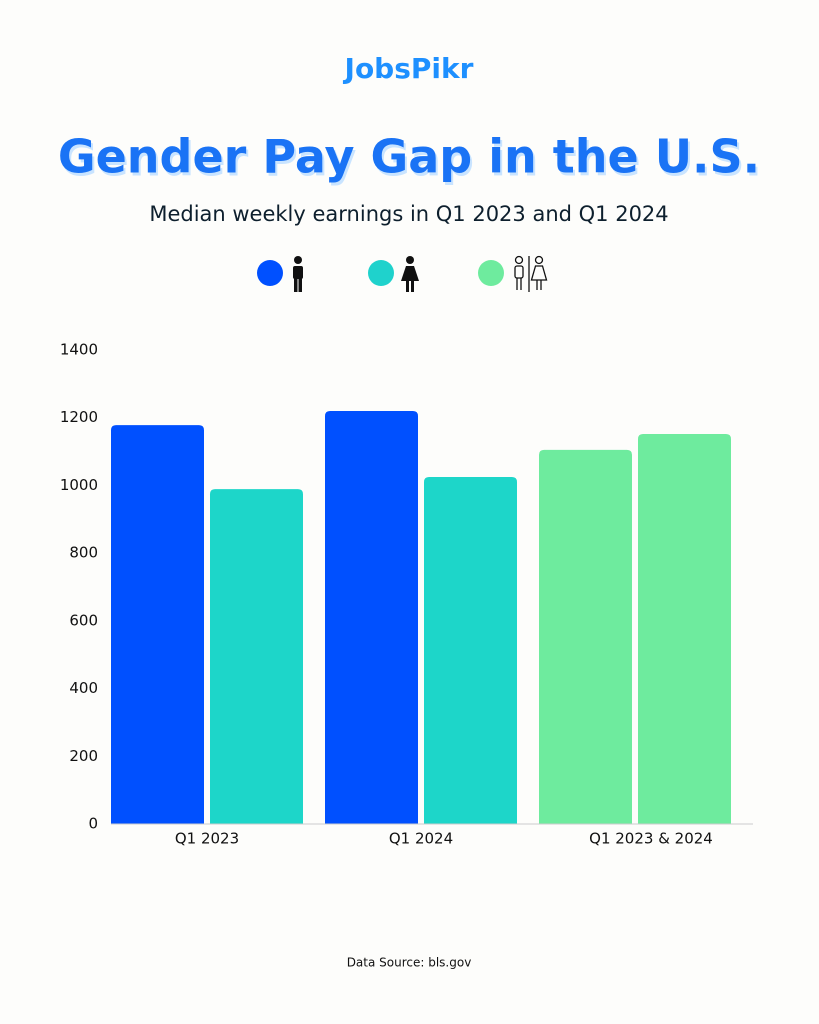 The height and width of the screenshot is (1024, 819). I want to click on x-tick-label: Q1 2023, so click(207, 839).